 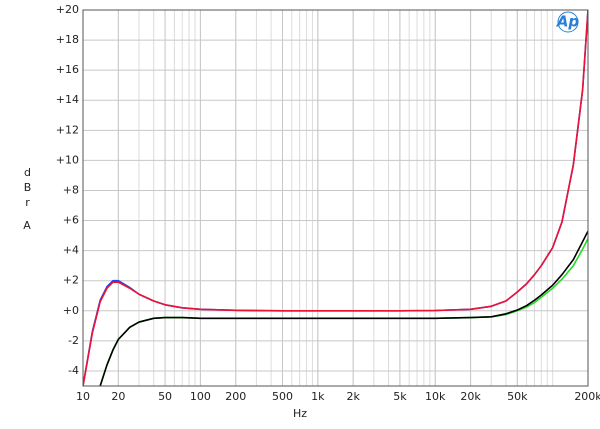 I want to click on y-tick-label: -4, so click(x=73, y=370).